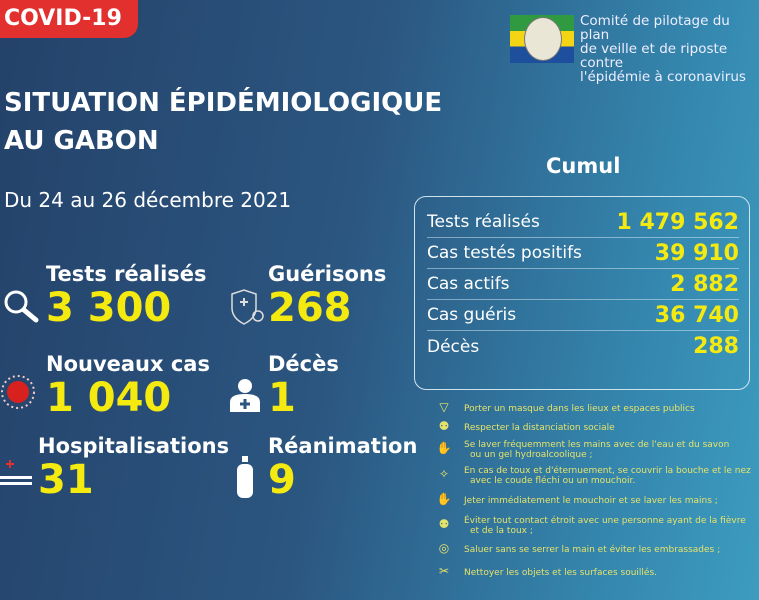 This screenshot has width=759, height=600. What do you see at coordinates (148, 200) in the screenshot?
I see `period: Du 24 au 26 décembre 2021` at bounding box center [148, 200].